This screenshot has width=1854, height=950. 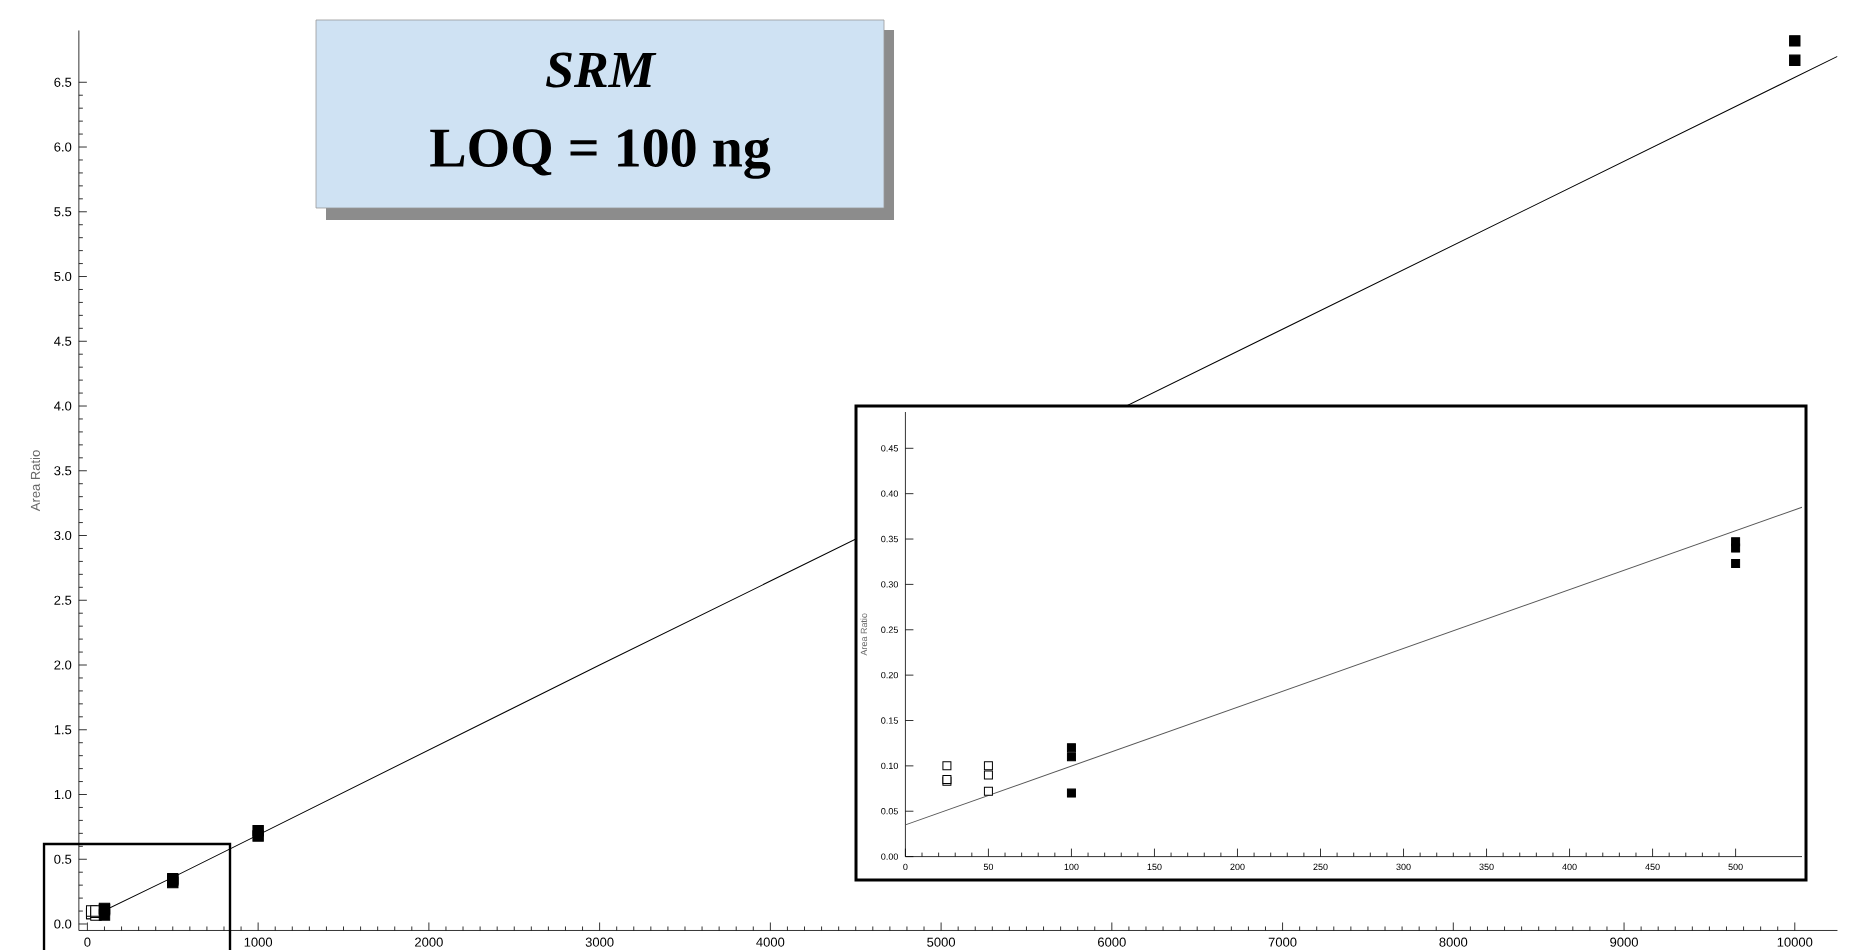 I want to click on text: LOQ = 100 ng, so click(x=600, y=154).